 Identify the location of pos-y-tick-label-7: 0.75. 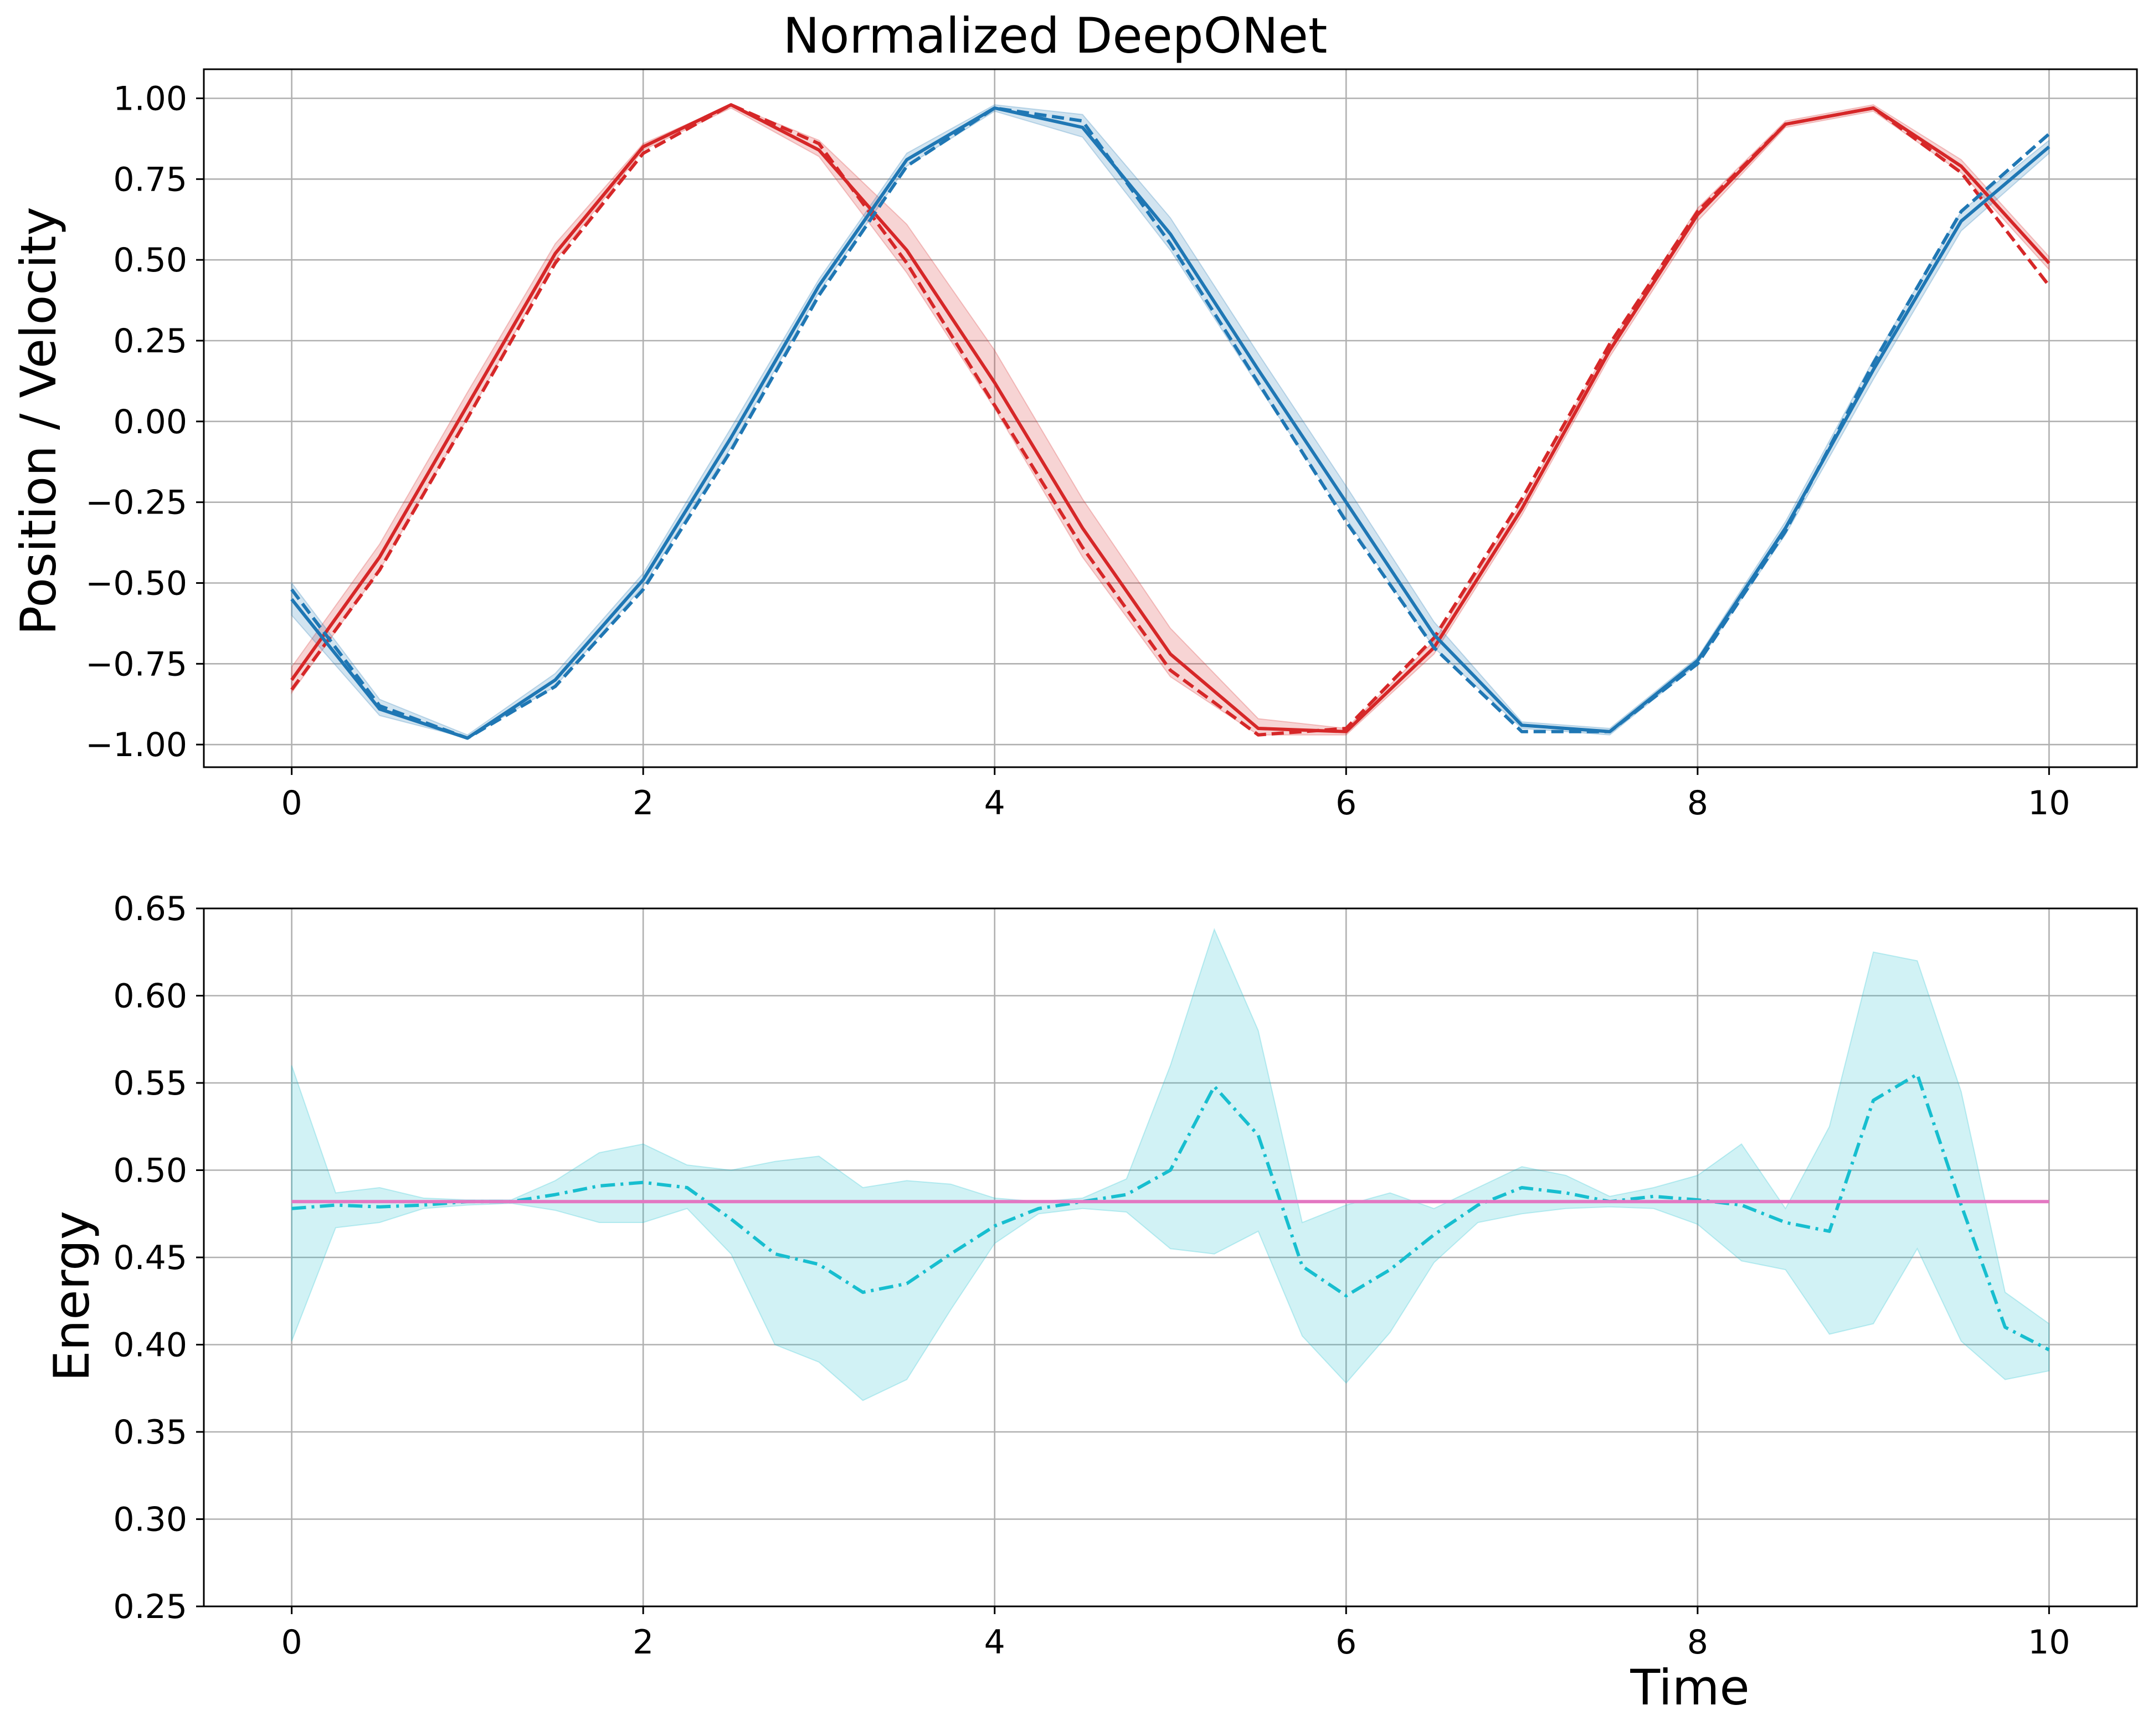
(150, 179).